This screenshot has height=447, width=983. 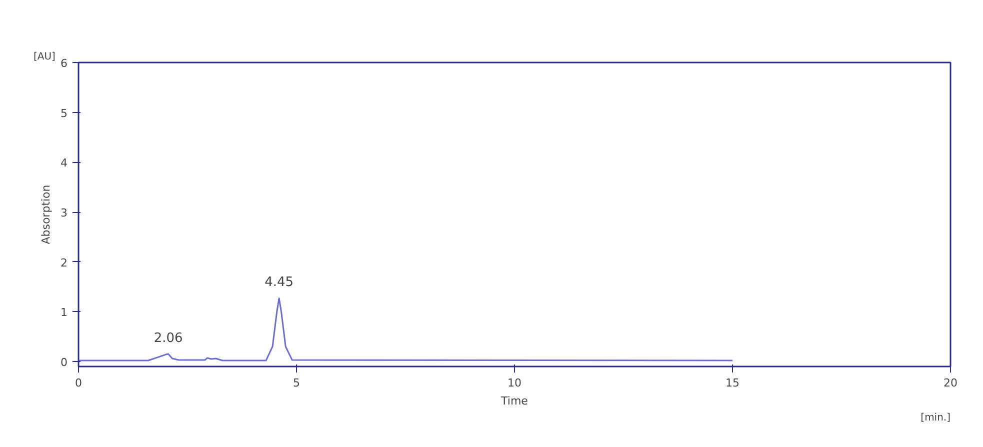 What do you see at coordinates (64, 313) in the screenshot?
I see `y-tick-label: 1` at bounding box center [64, 313].